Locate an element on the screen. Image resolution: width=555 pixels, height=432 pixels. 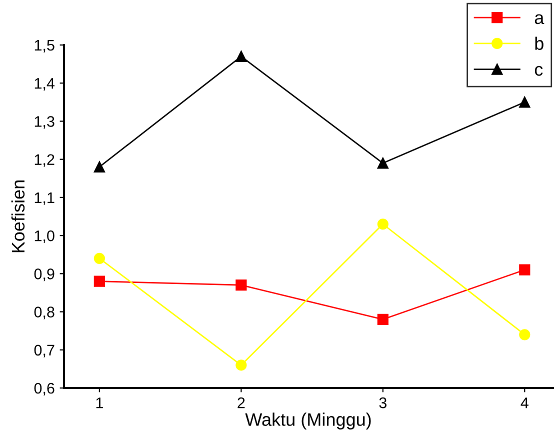
legend-label: b is located at coordinates (539, 43).